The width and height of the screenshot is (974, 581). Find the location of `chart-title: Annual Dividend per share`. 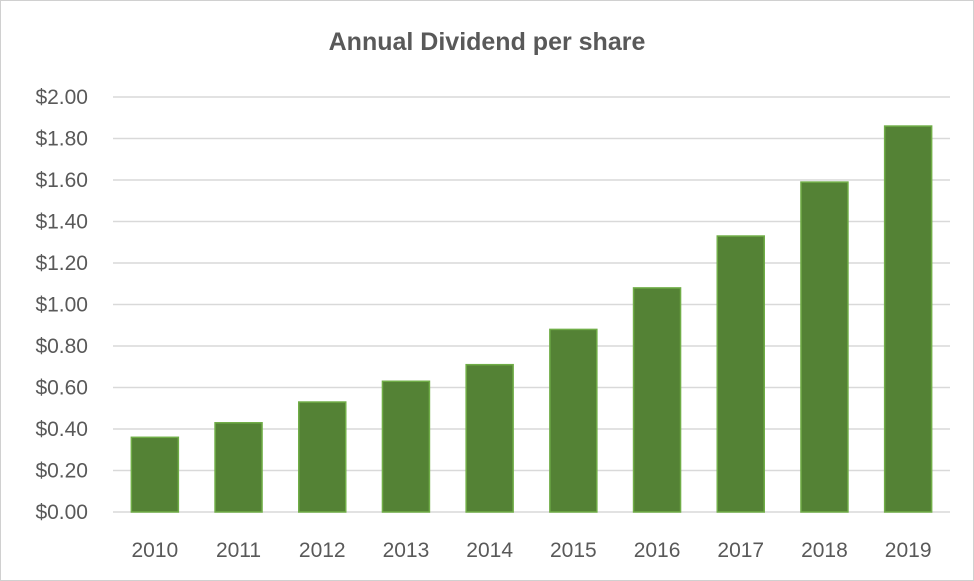

chart-title: Annual Dividend per share is located at coordinates (487, 42).